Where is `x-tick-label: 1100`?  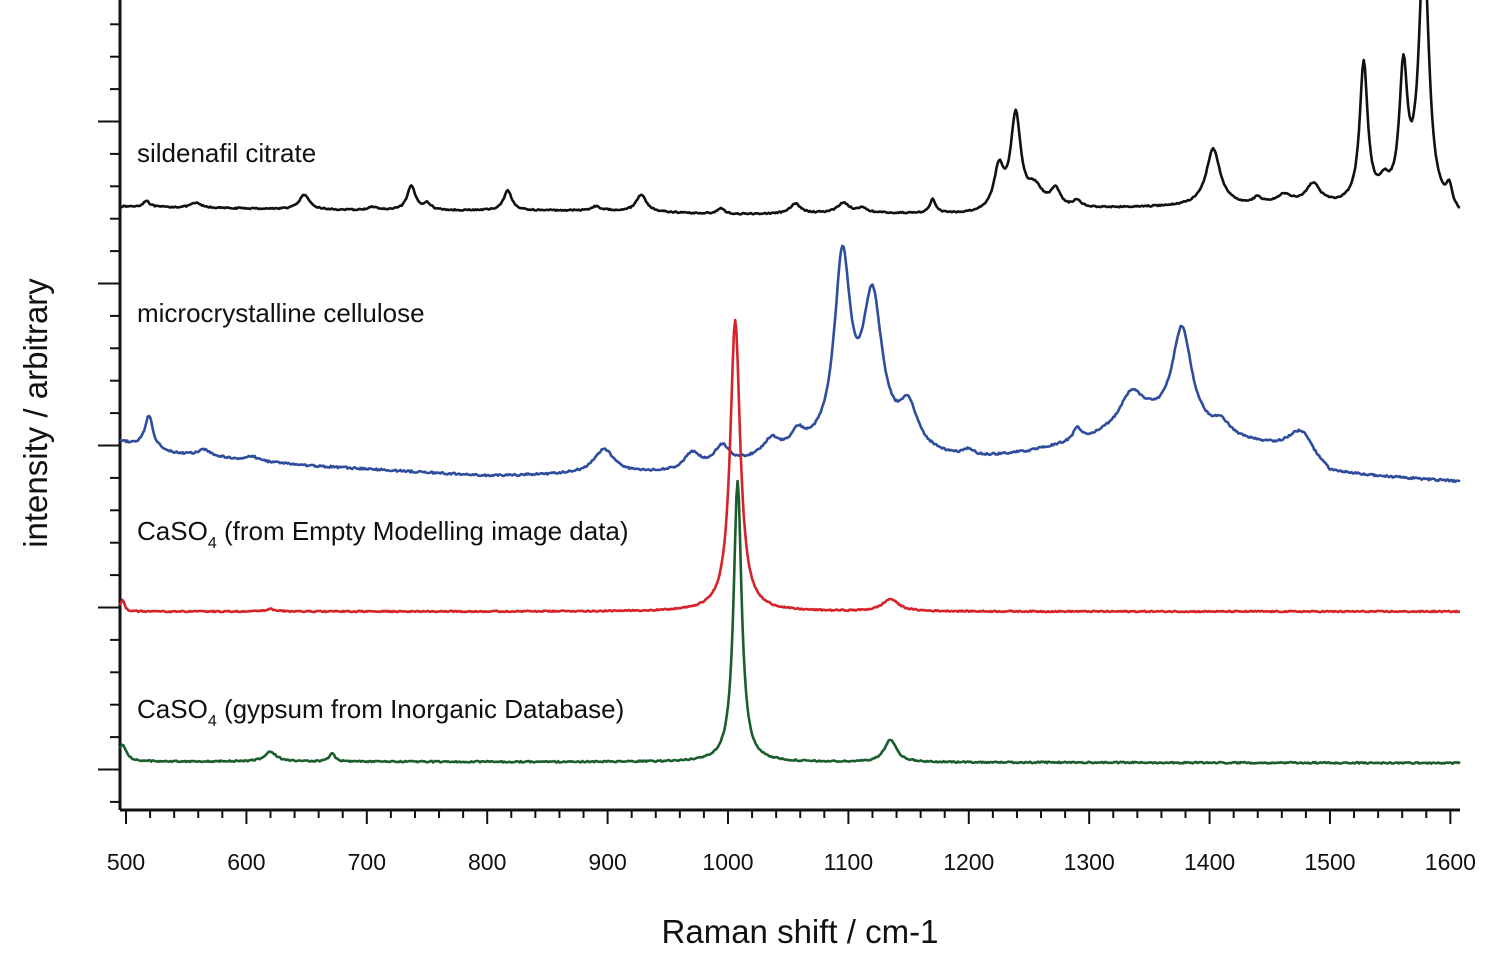
x-tick-label: 1100 is located at coordinates (848, 862).